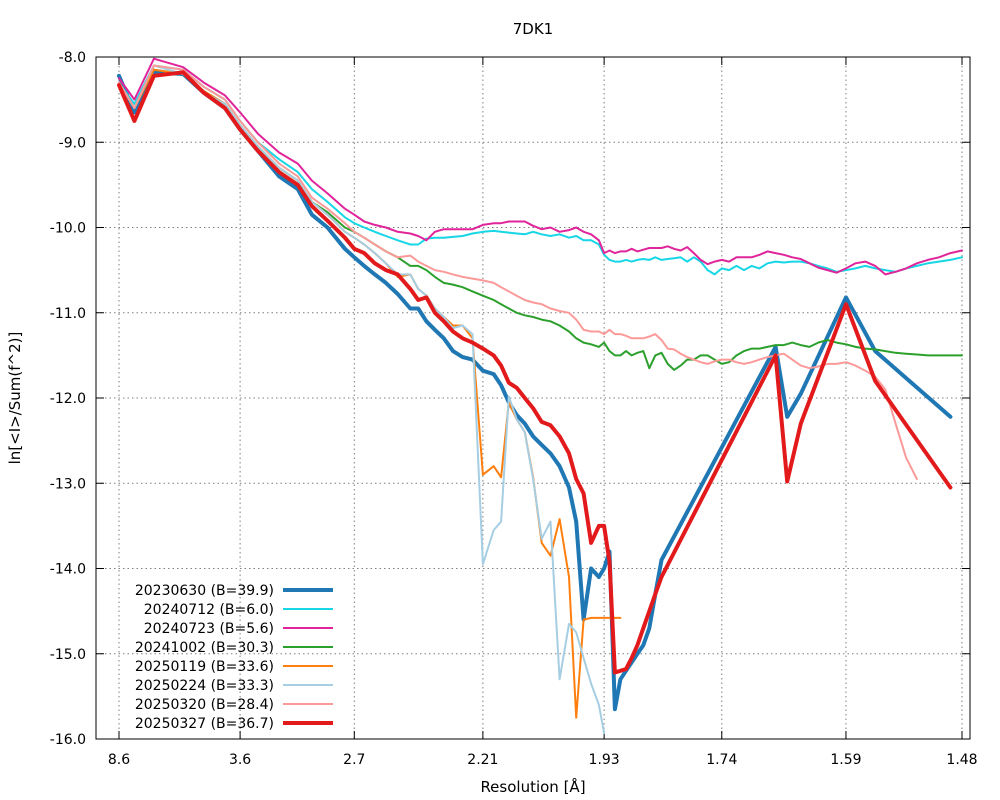 Image resolution: width=1000 pixels, height=800 pixels. What do you see at coordinates (68, 314) in the screenshot?
I see `y-tick-label: -11.0` at bounding box center [68, 314].